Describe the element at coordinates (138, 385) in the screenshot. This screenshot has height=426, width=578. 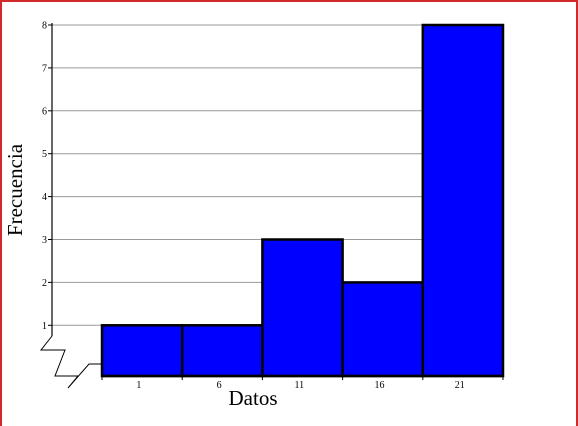
I see `x-tick-label: 1` at that location.